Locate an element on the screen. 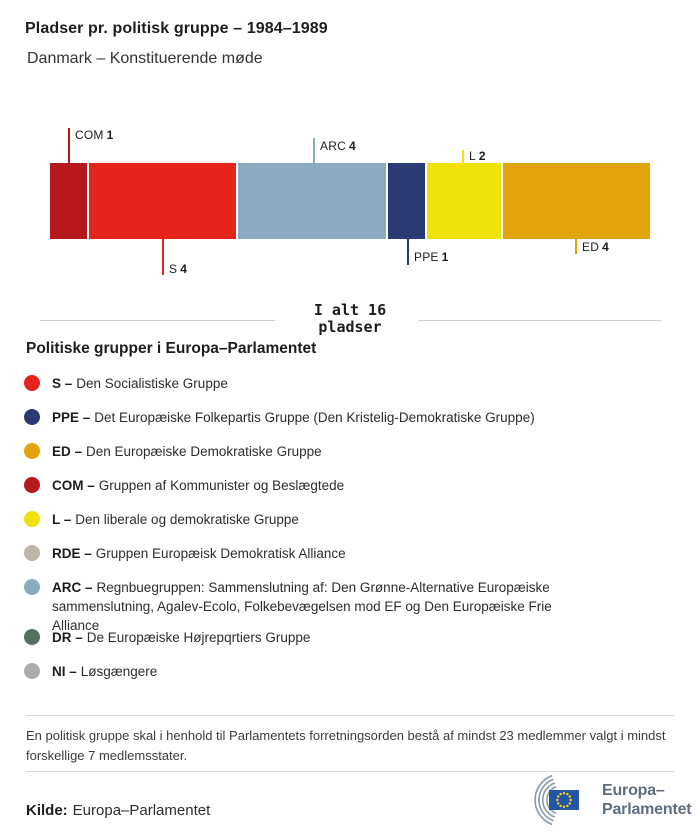 The height and width of the screenshot is (836, 700). legend-item-ni: NI – Løsgængere is located at coordinates (90, 671).